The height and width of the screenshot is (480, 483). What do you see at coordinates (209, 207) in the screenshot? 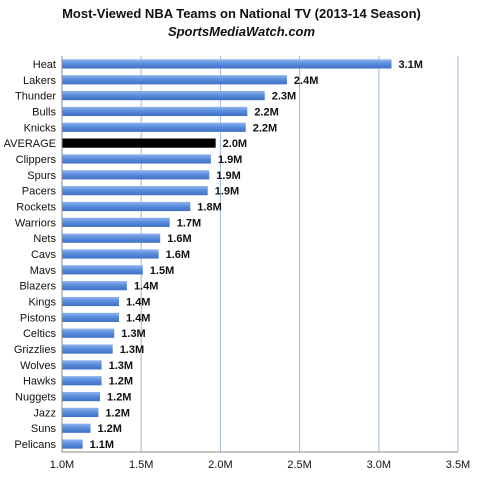
I see `value-label: 1.8M` at bounding box center [209, 207].